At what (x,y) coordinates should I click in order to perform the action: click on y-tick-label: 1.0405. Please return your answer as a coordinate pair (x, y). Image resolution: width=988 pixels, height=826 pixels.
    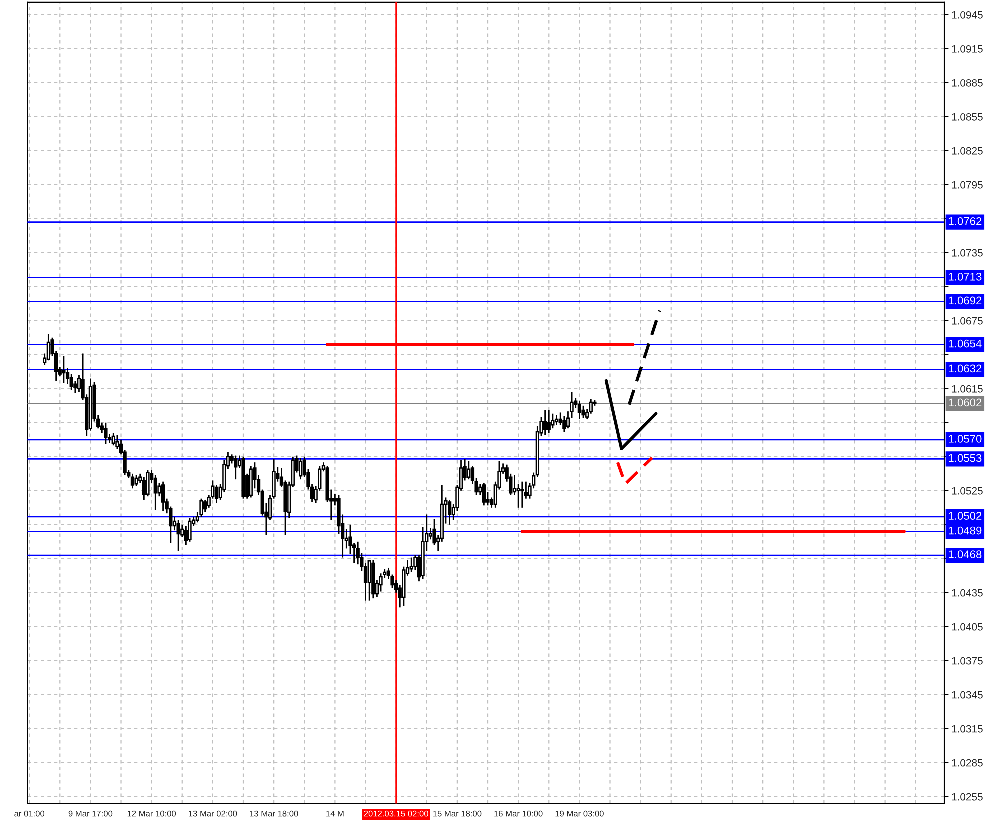
    Looking at the image, I should click on (967, 627).